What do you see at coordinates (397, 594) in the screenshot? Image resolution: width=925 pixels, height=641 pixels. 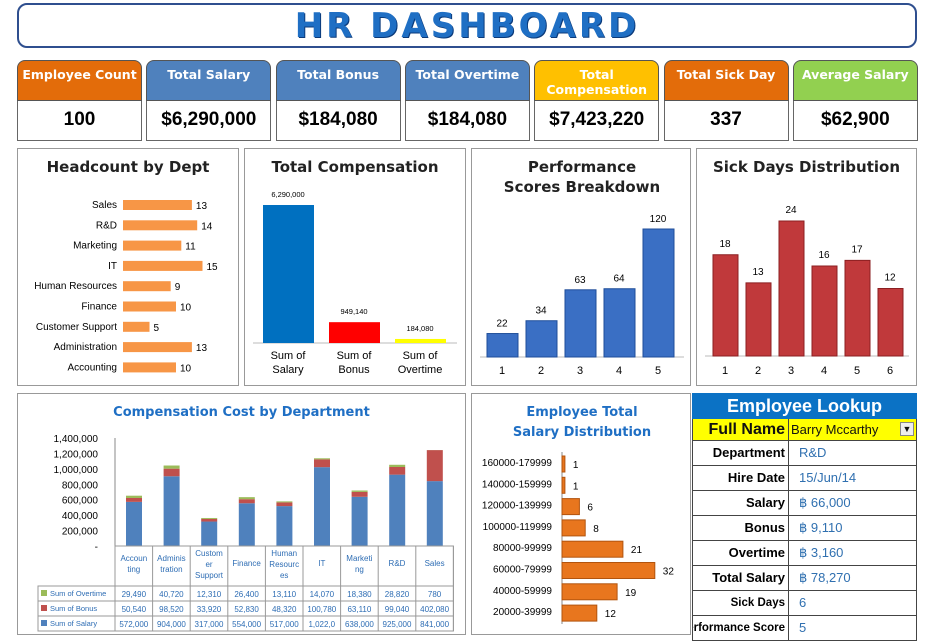 I see `table-cell: 28,820` at bounding box center [397, 594].